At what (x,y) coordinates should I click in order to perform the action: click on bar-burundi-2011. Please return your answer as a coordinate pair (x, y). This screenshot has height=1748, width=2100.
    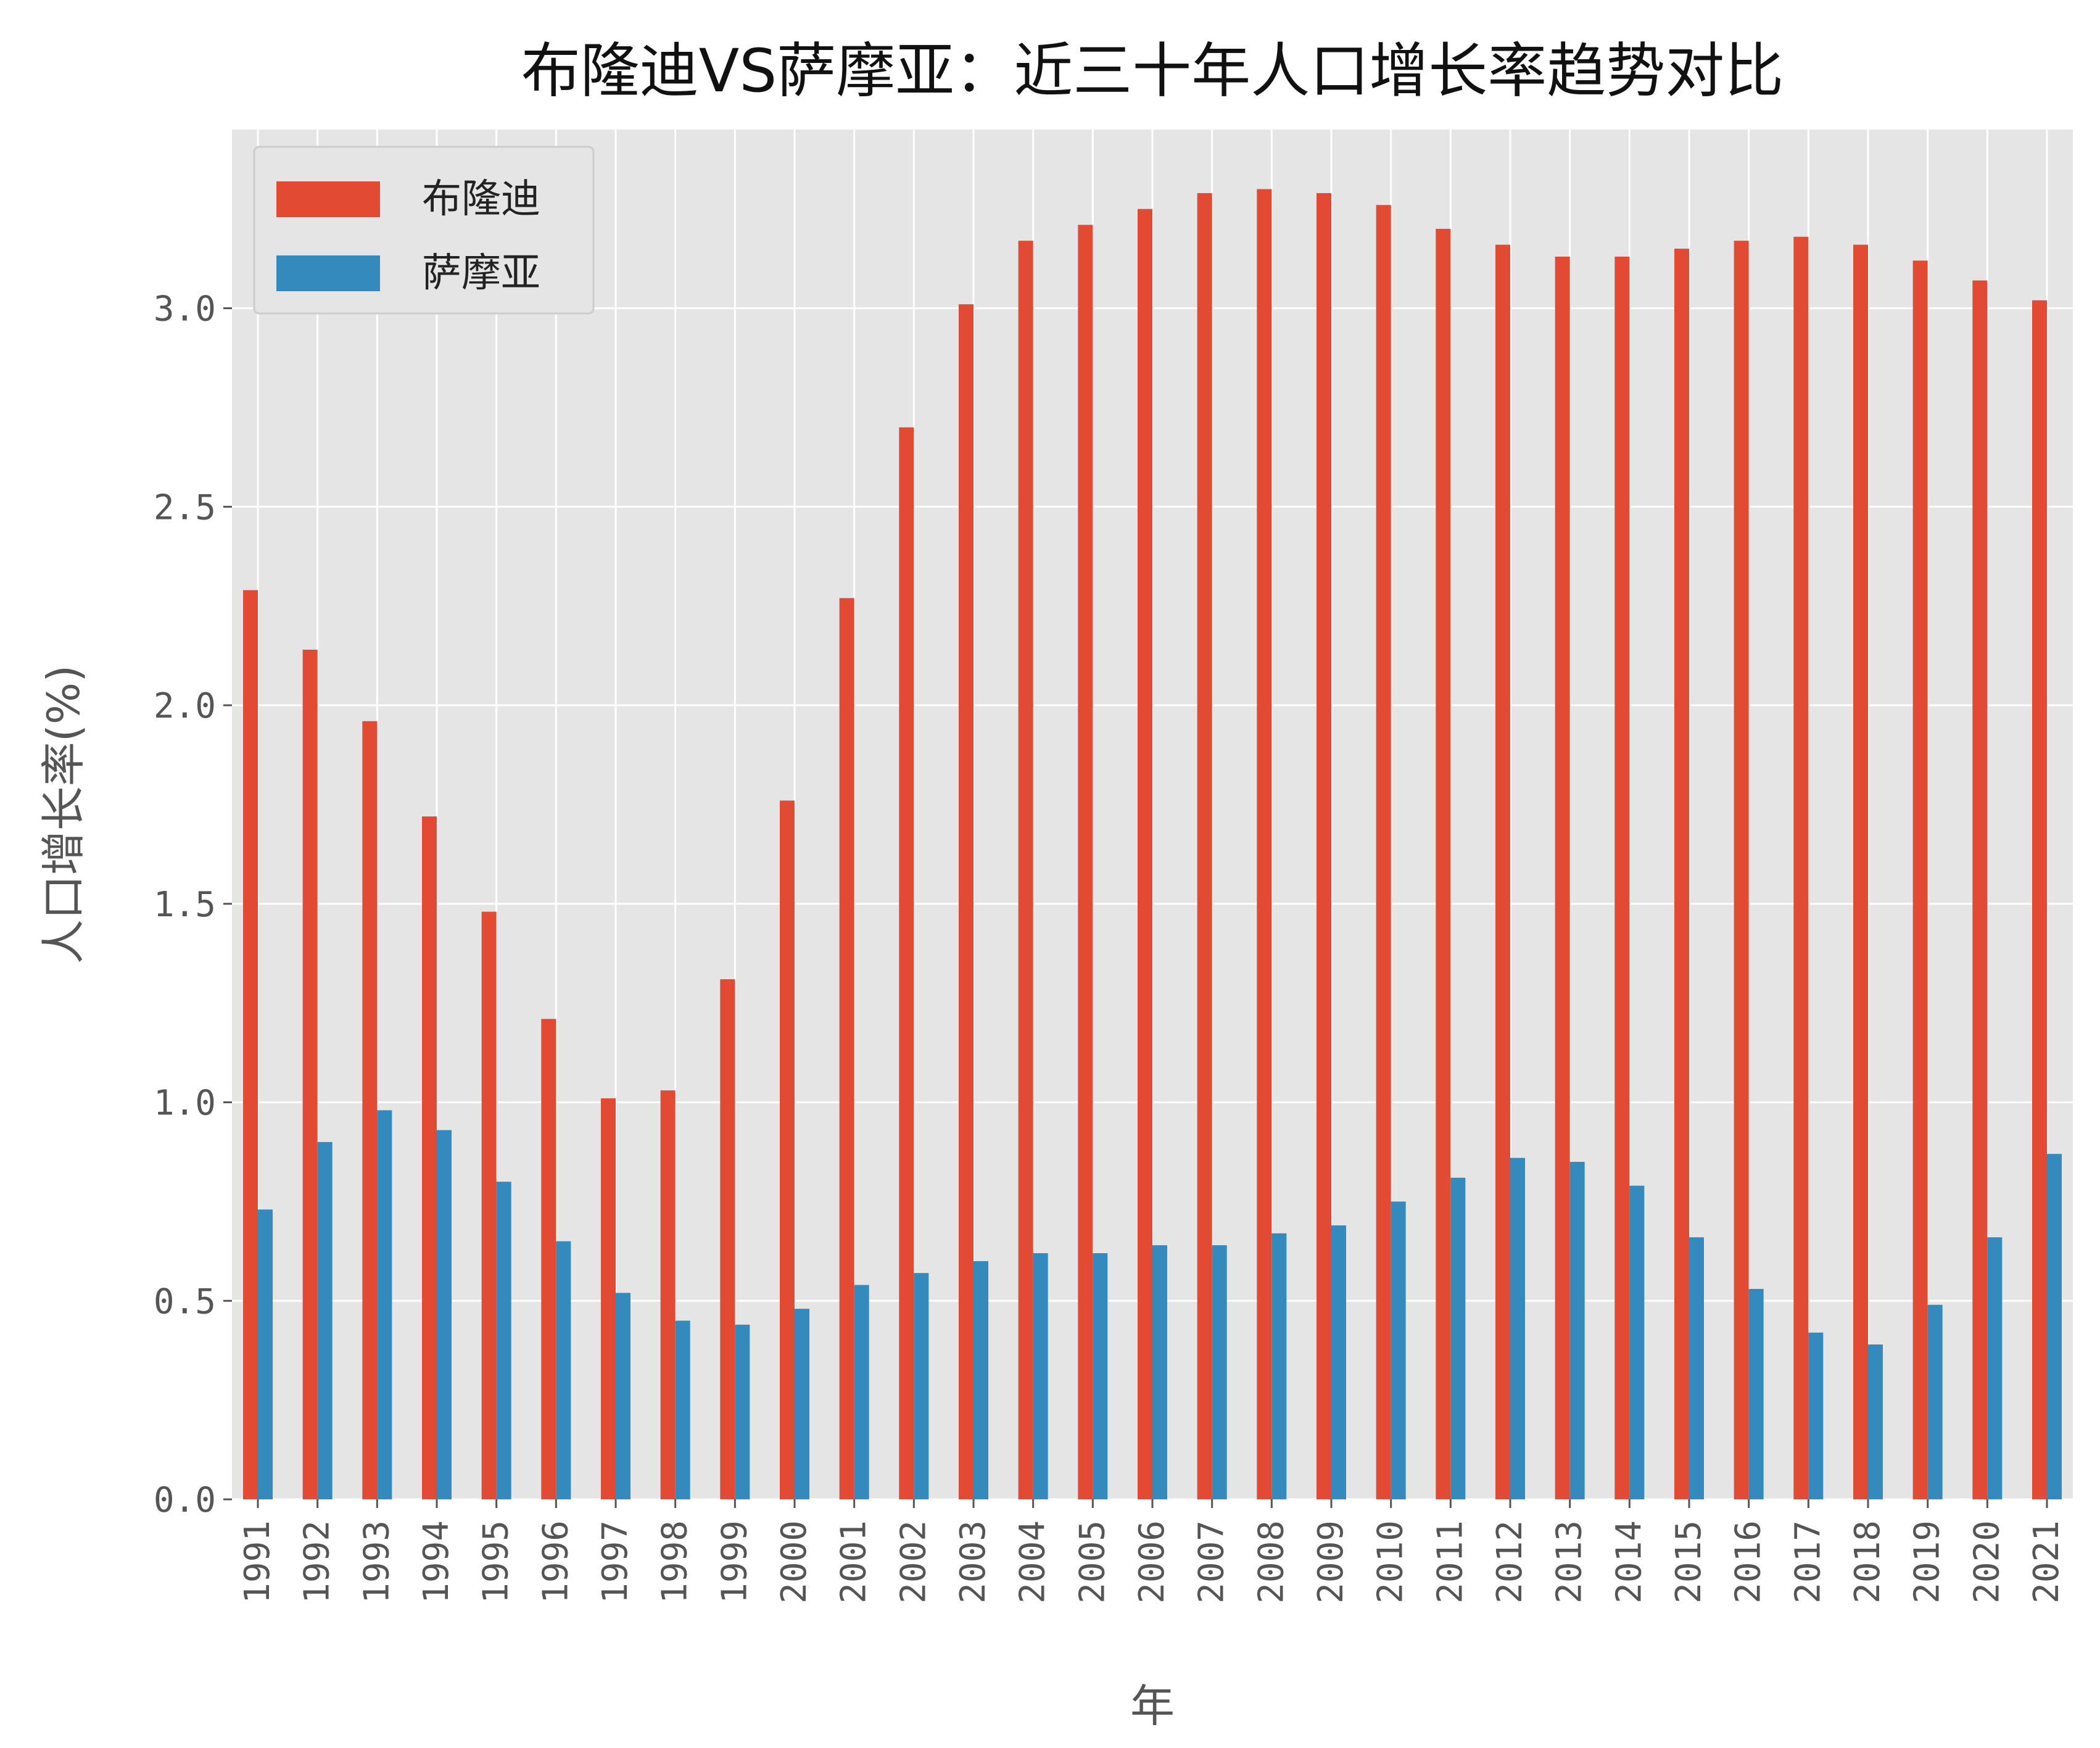
    Looking at the image, I should click on (1444, 863).